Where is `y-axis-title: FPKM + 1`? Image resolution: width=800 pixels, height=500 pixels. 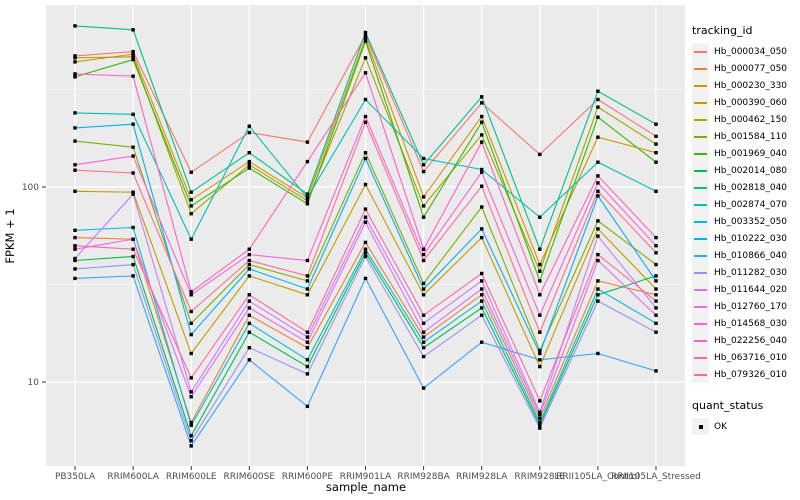 y-axis-title: FPKM + 1 is located at coordinates (10, 235).